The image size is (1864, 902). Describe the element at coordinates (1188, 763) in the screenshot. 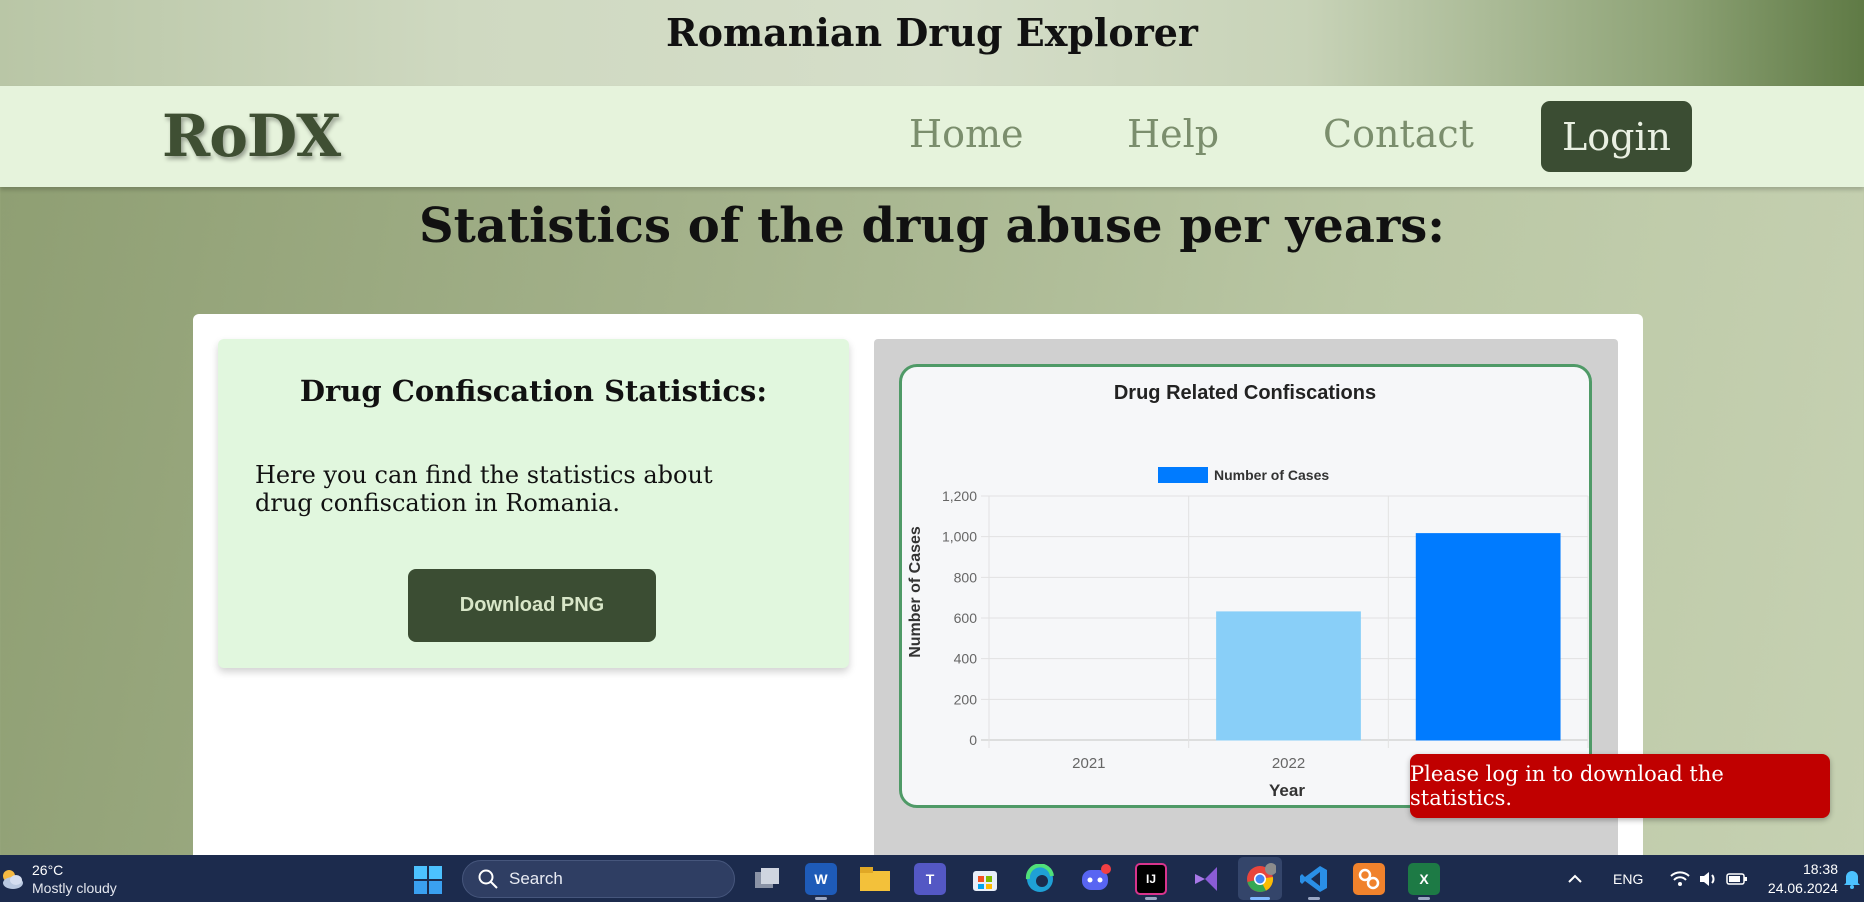

I see `x-axis: 2021 2022` at that location.